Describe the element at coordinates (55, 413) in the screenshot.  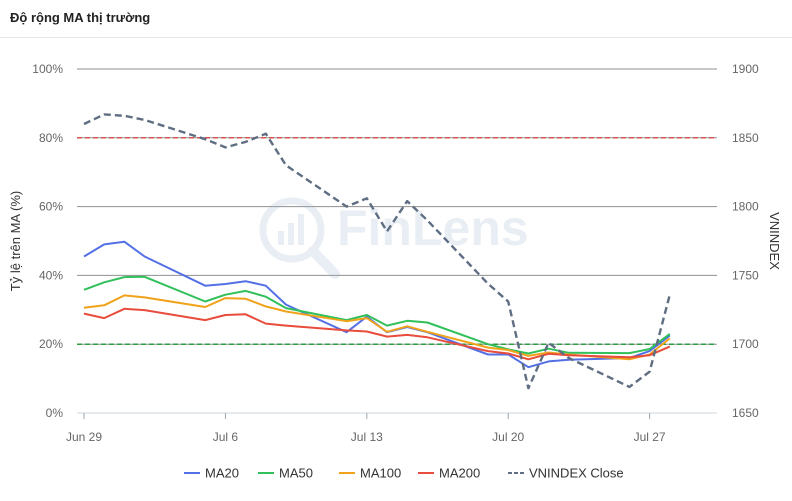
I see `left-tick-label: 0%` at that location.